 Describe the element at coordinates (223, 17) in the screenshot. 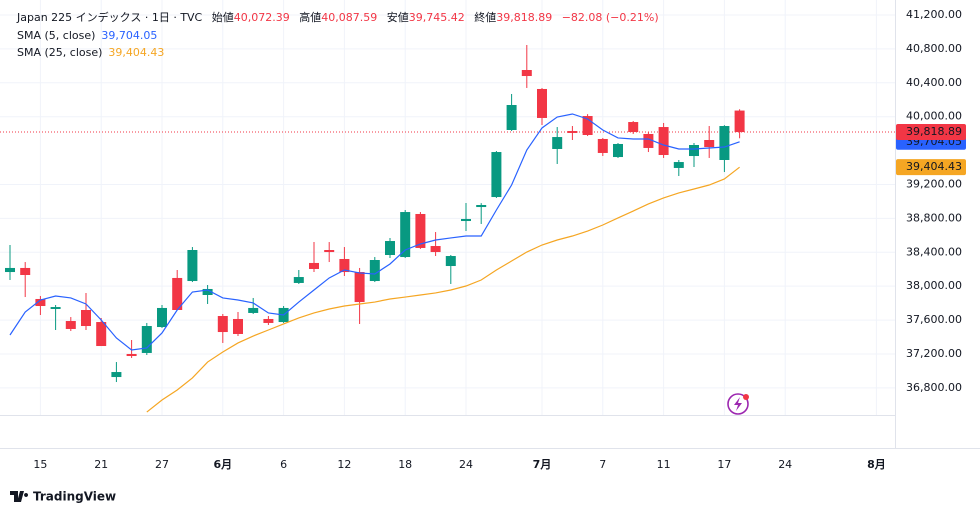

I see `open-label: 始値` at that location.